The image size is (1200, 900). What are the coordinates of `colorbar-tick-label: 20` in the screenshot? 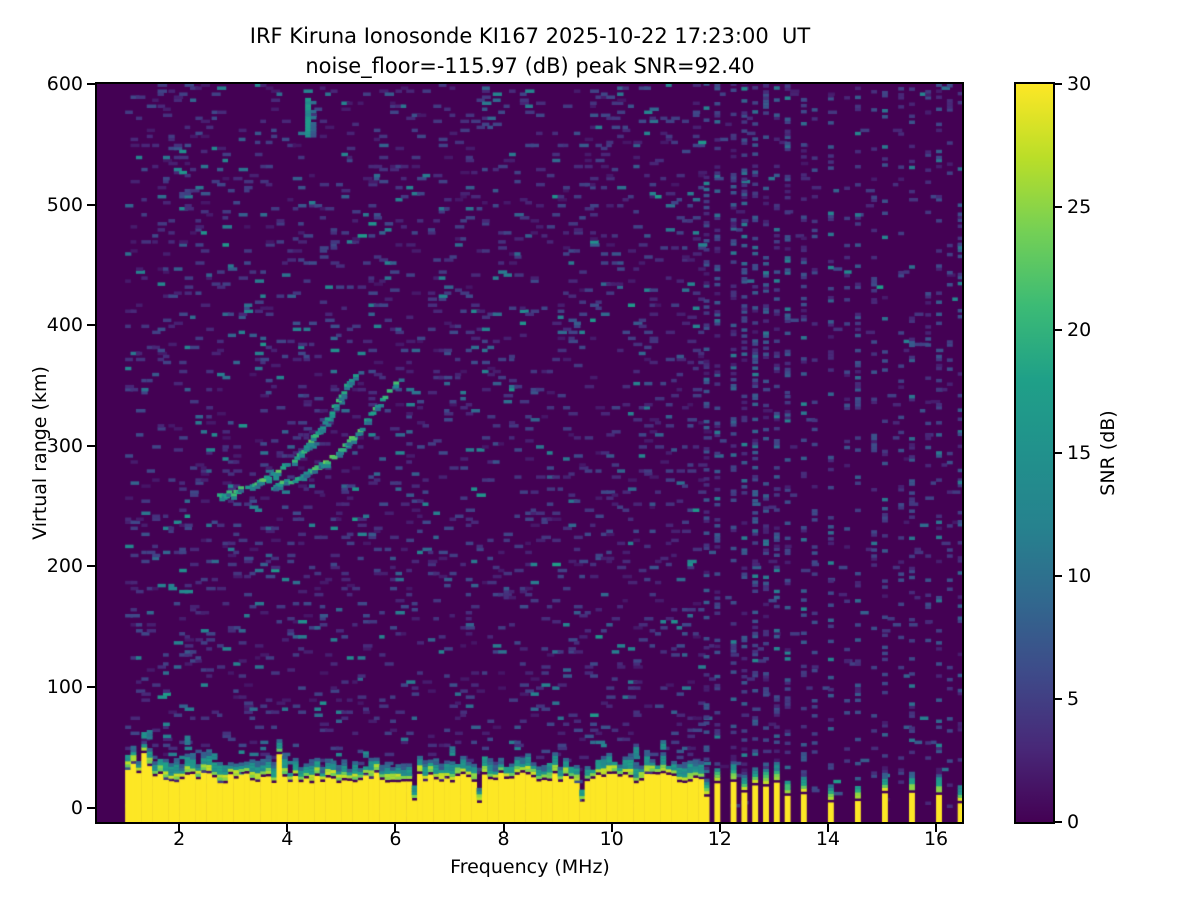 It's located at (1079, 330).